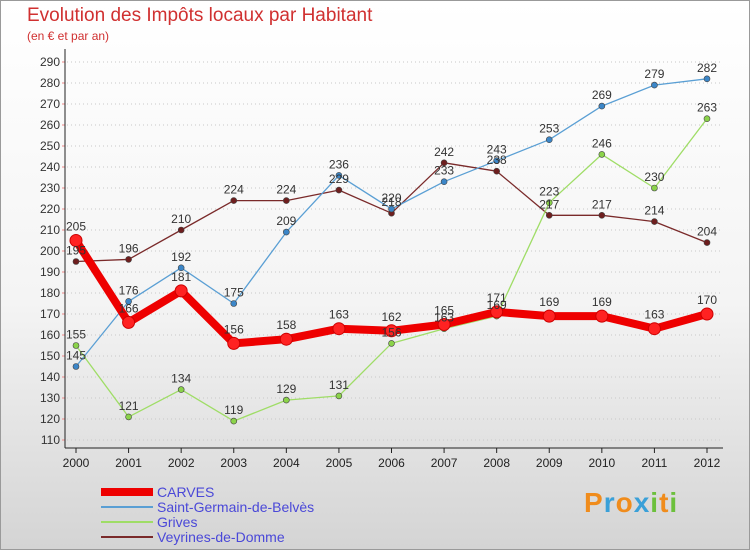  What do you see at coordinates (50, 209) in the screenshot?
I see `y-tick-220: 220` at bounding box center [50, 209].